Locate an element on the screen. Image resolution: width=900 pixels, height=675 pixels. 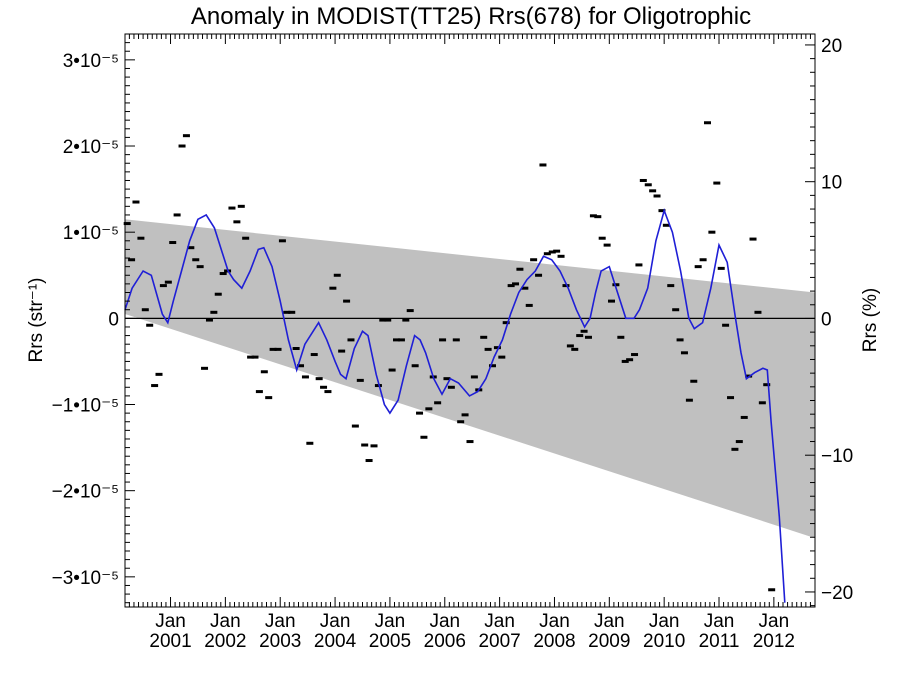
x-tick-label-year: 2004 is located at coordinates (335, 641).